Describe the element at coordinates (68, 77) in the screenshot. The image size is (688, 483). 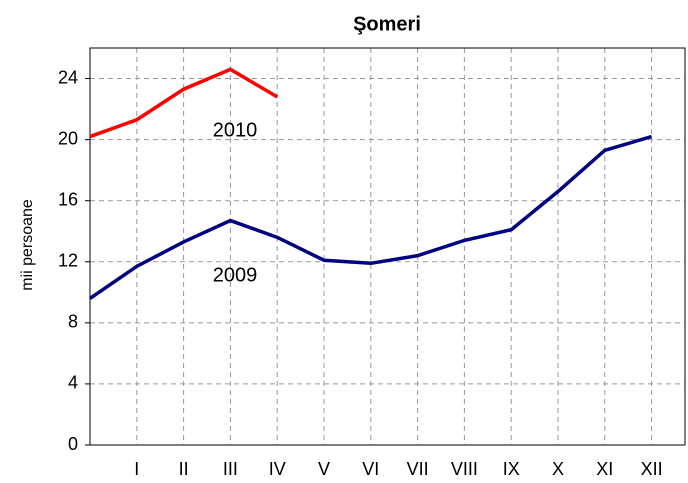
I see `y-tick-label: 24` at that location.